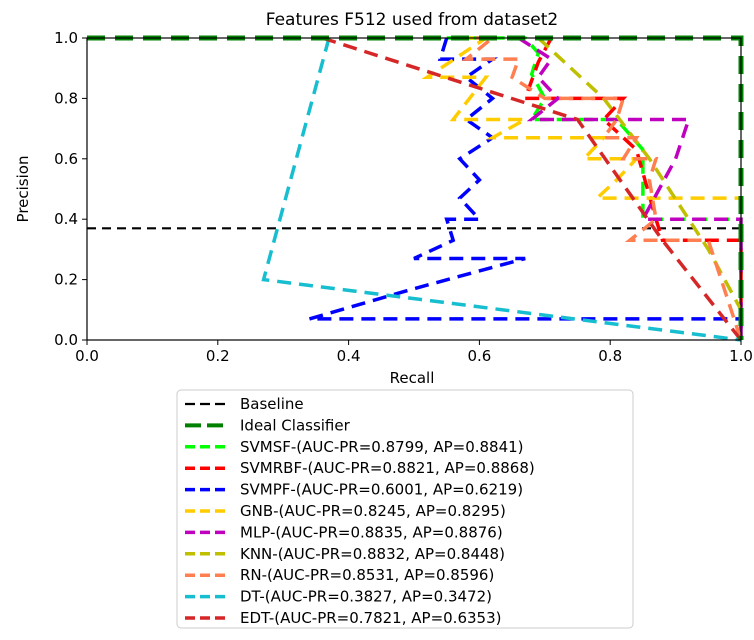 This screenshot has width=754, height=640. Describe the element at coordinates (387, 468) in the screenshot. I see `legend-entry-label: SVMRBF-(AUC-PR=0.8821, AP=0.8868)` at that location.